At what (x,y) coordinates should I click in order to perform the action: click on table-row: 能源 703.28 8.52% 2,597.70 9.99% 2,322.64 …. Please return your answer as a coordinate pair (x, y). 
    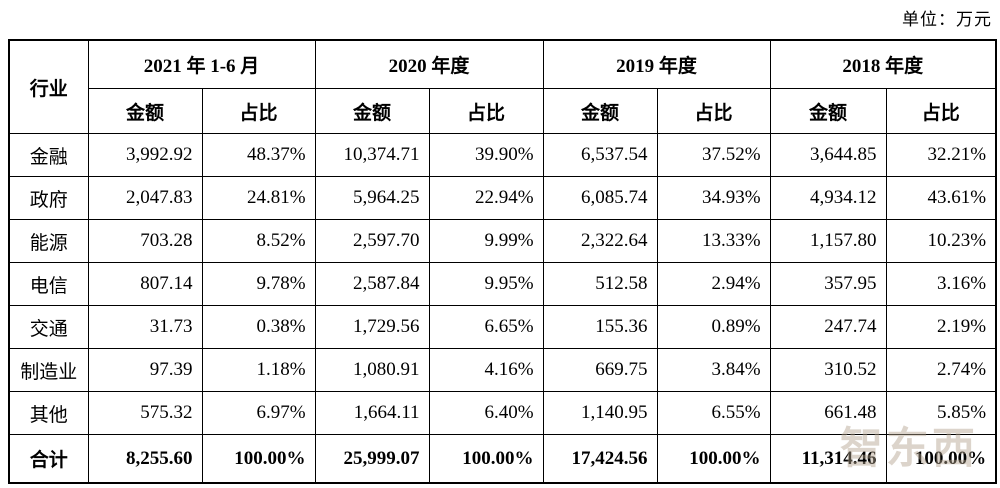
    Looking at the image, I should click on (502, 241).